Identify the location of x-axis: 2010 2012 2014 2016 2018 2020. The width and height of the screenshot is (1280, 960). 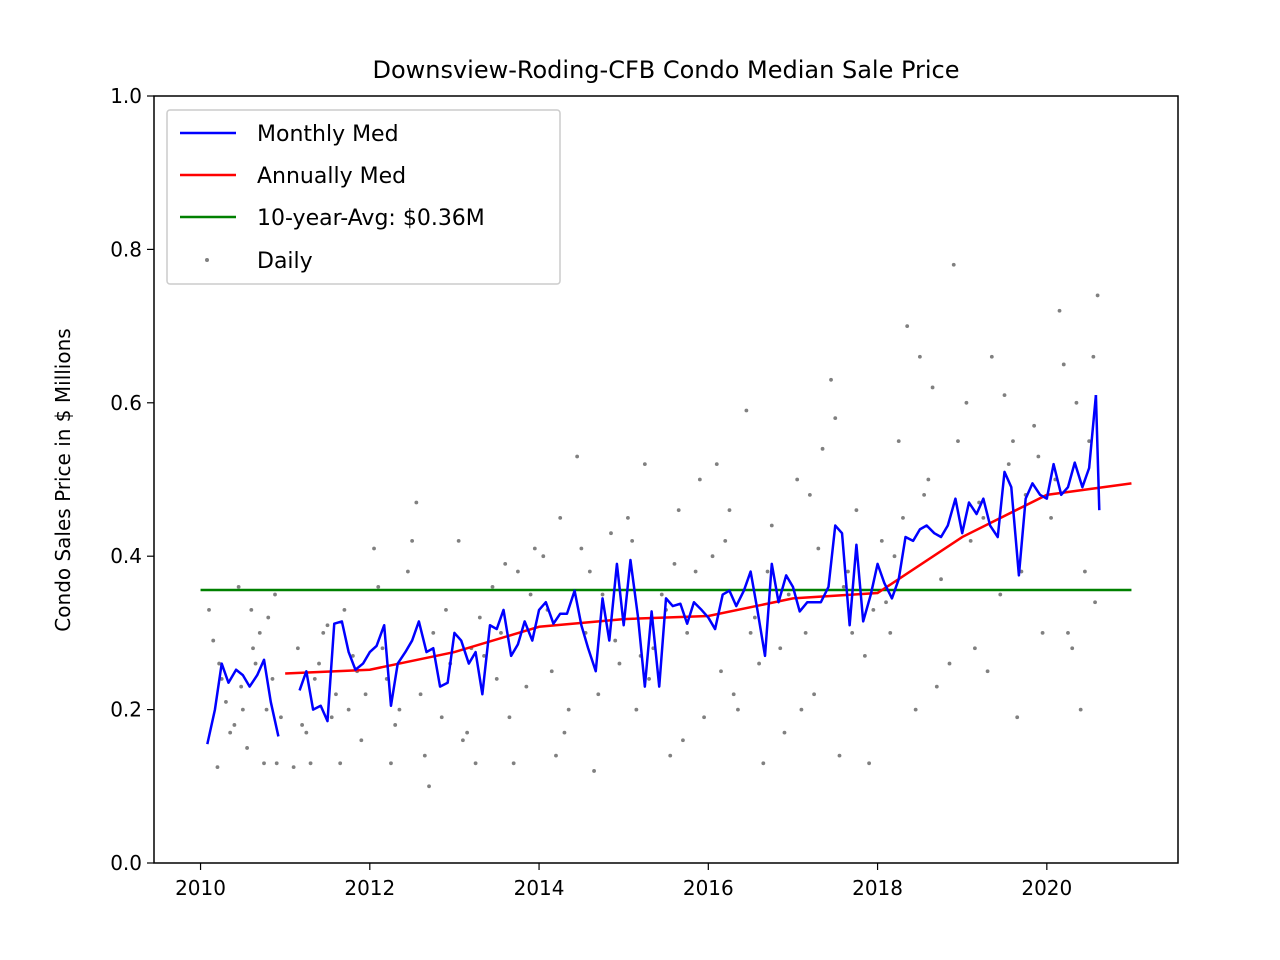
(623, 881).